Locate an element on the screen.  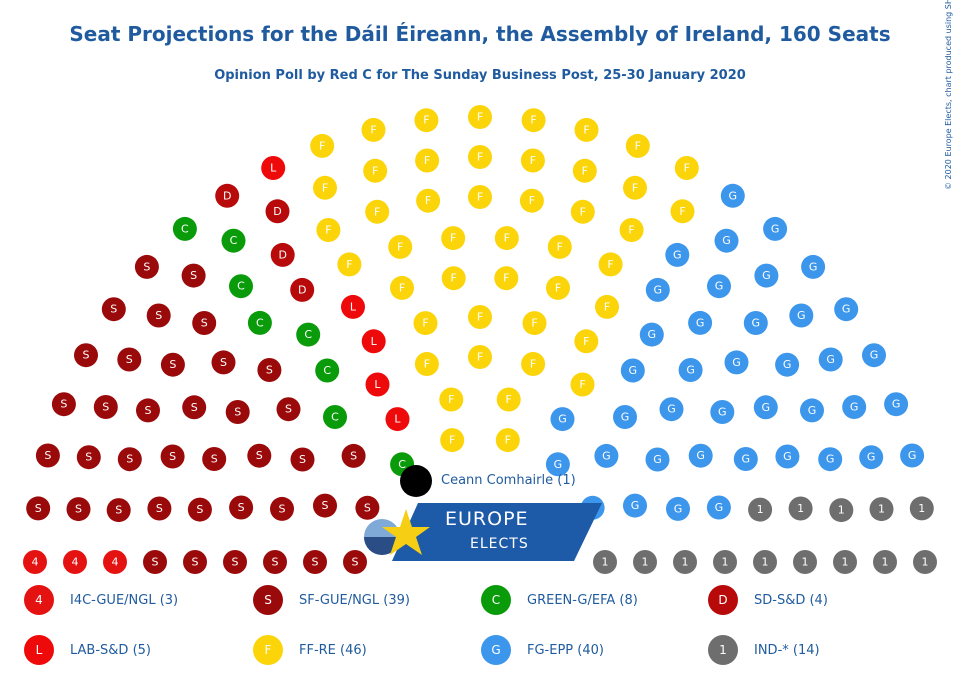
legend-swatch: D is located at coordinates (723, 600).